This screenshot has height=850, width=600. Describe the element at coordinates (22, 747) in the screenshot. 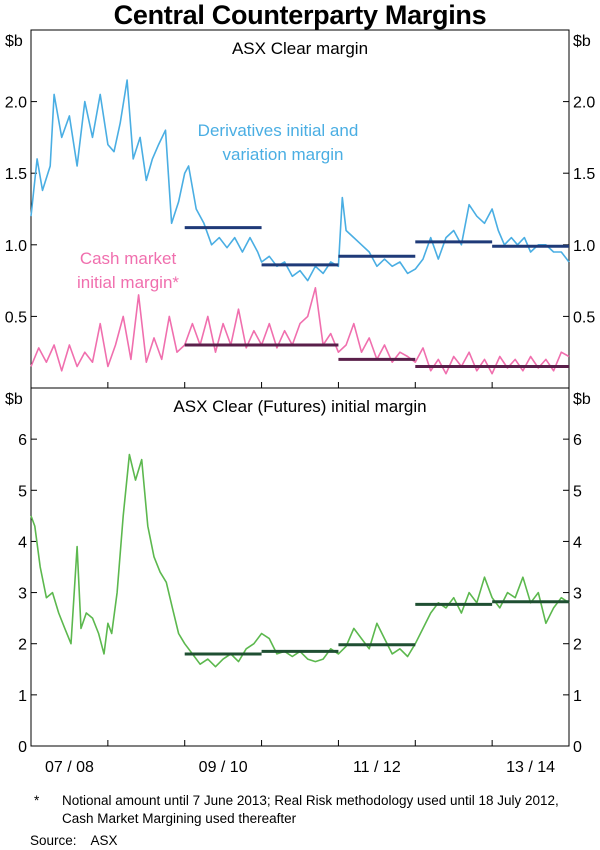

I see `bottom-y-tick-label-left: 0` at that location.